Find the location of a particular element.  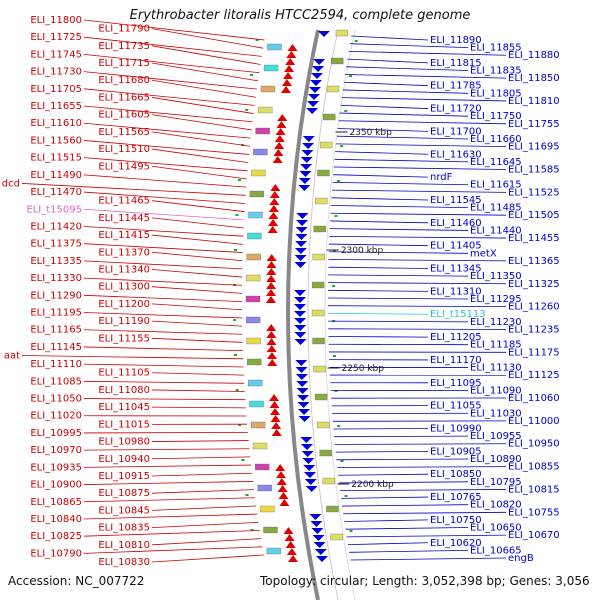

right-gene-label: ELI_10755 is located at coordinates (534, 512).